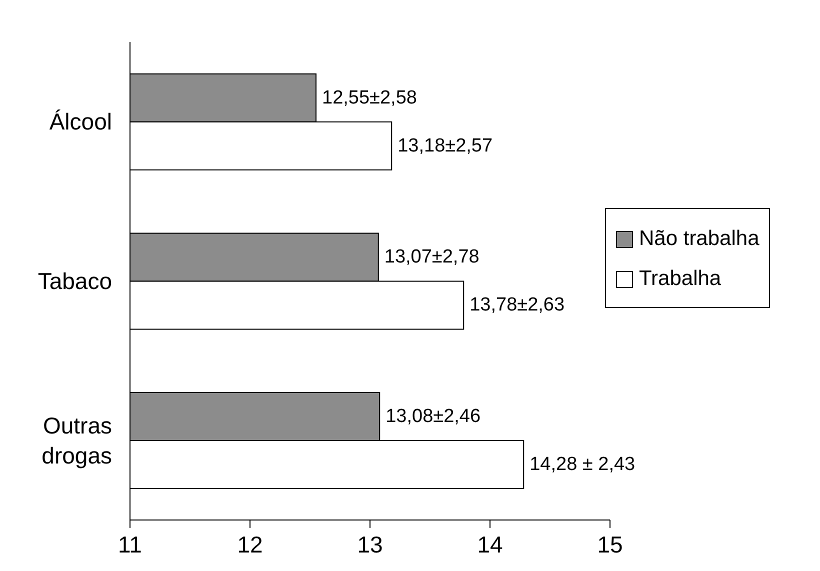 This screenshot has height=571, width=820. What do you see at coordinates (250, 544) in the screenshot?
I see `x-tick-label: 12` at bounding box center [250, 544].